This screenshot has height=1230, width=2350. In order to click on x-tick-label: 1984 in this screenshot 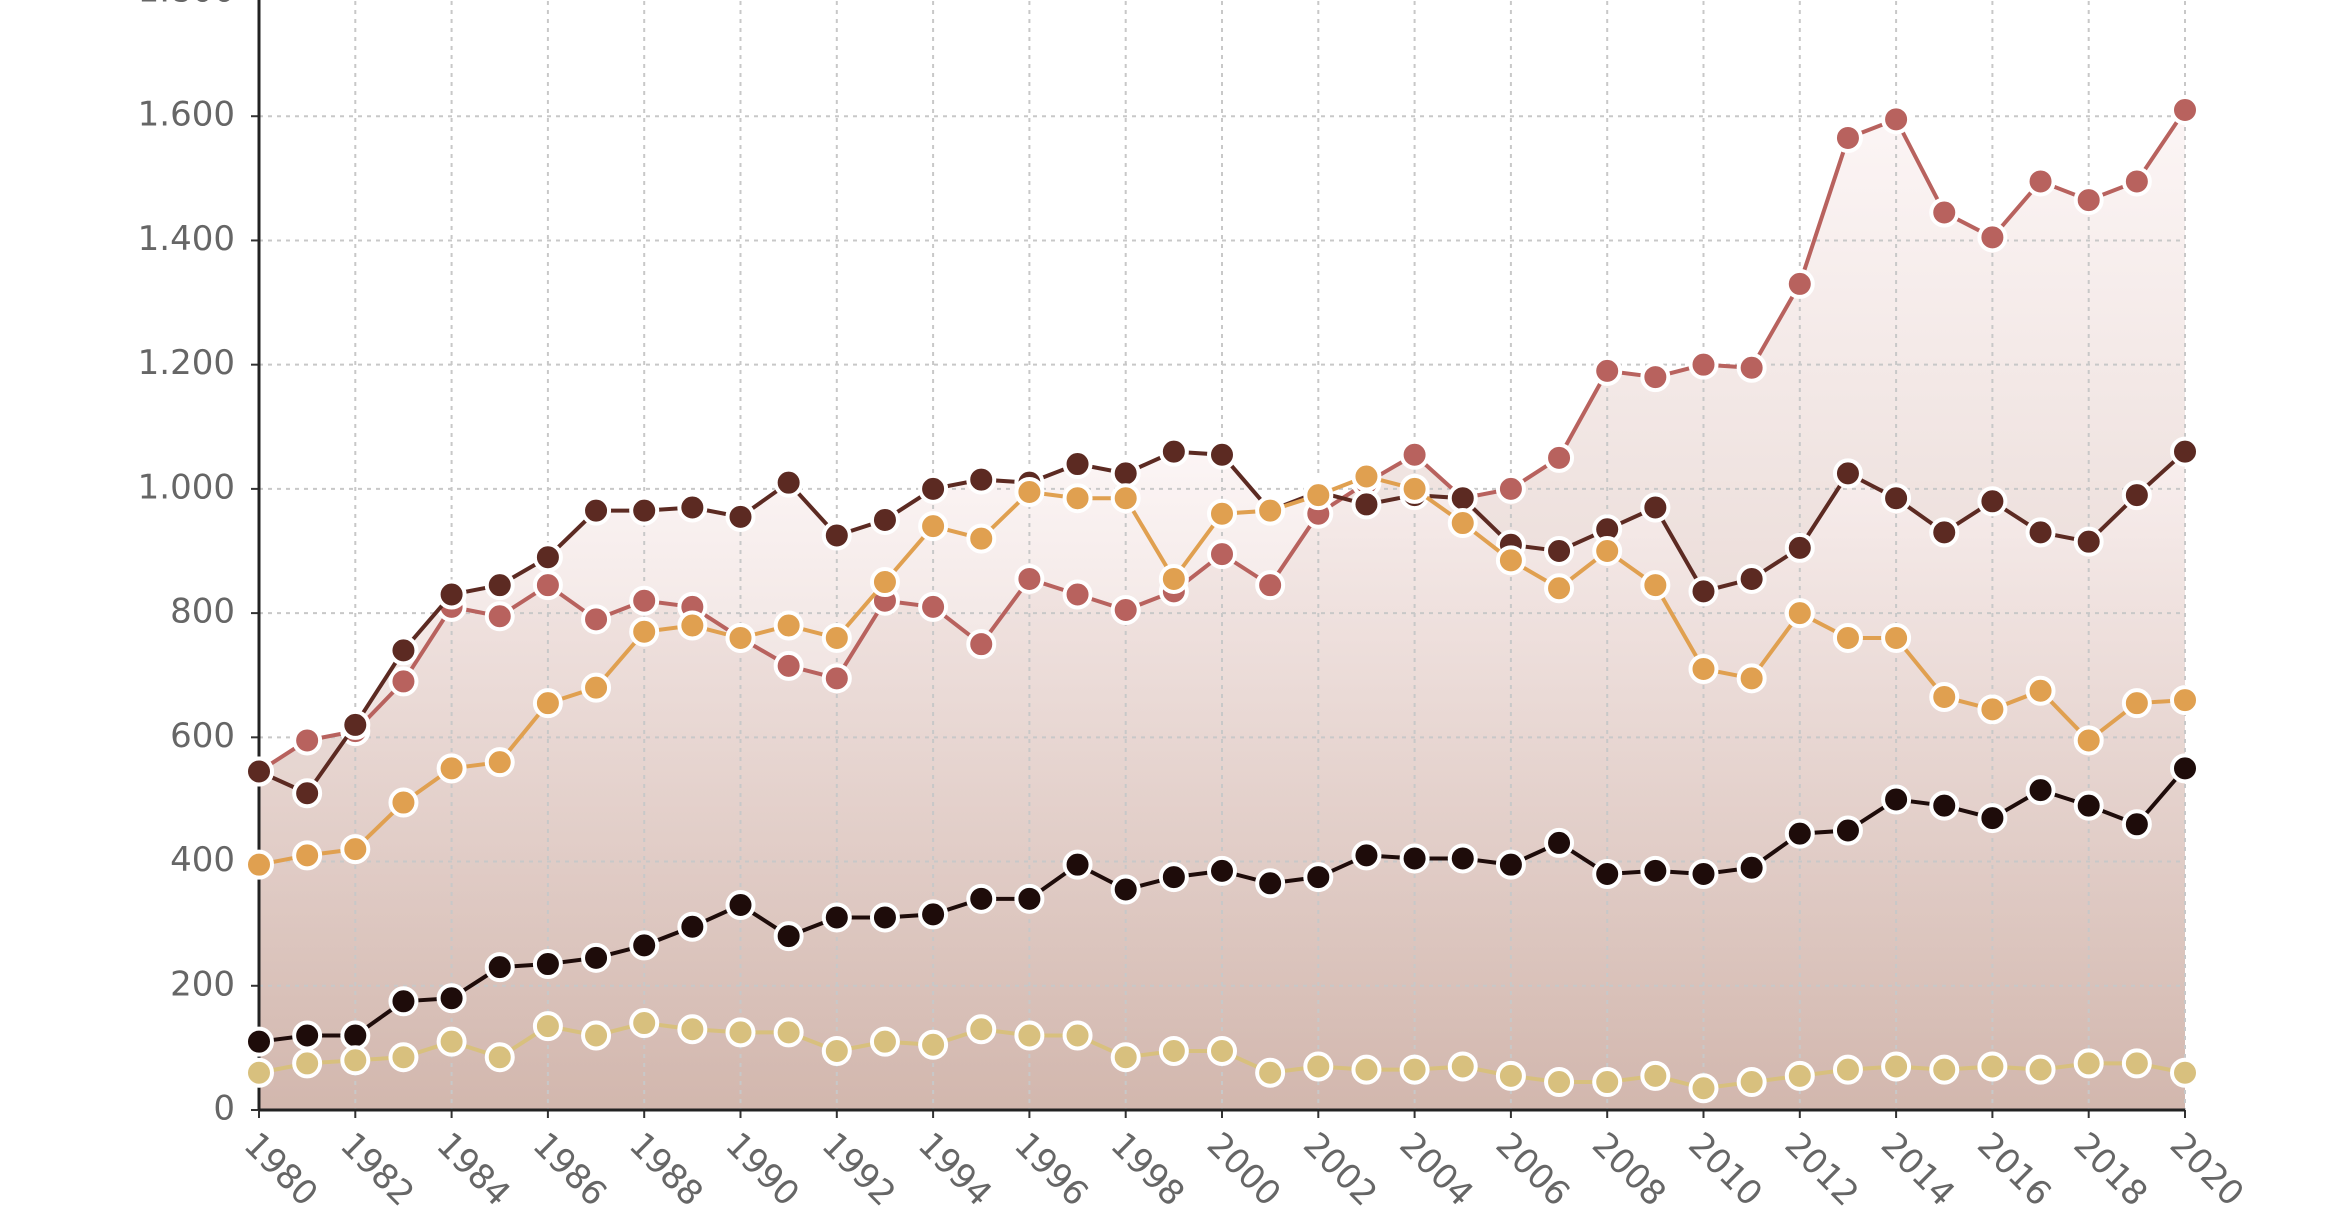, I will do `click(473, 1169)`.